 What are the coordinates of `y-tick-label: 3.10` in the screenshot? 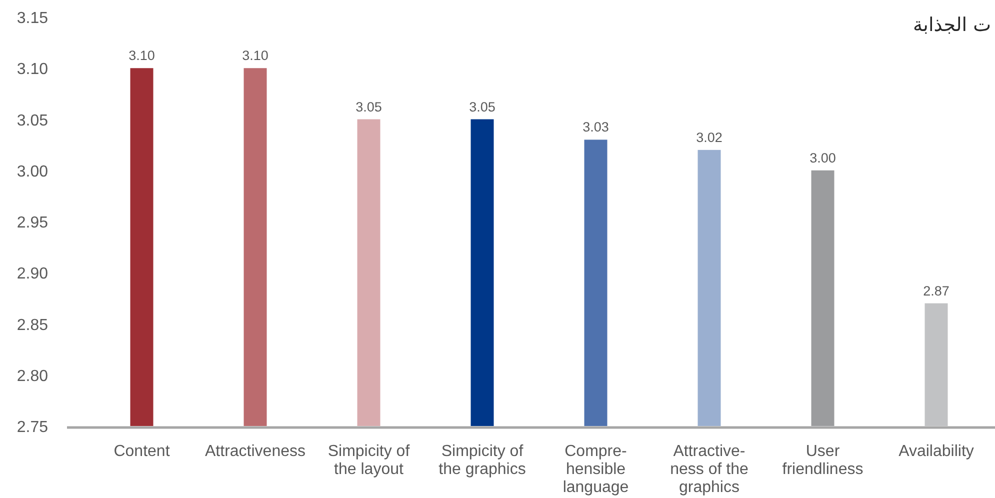 It's located at (32, 69).